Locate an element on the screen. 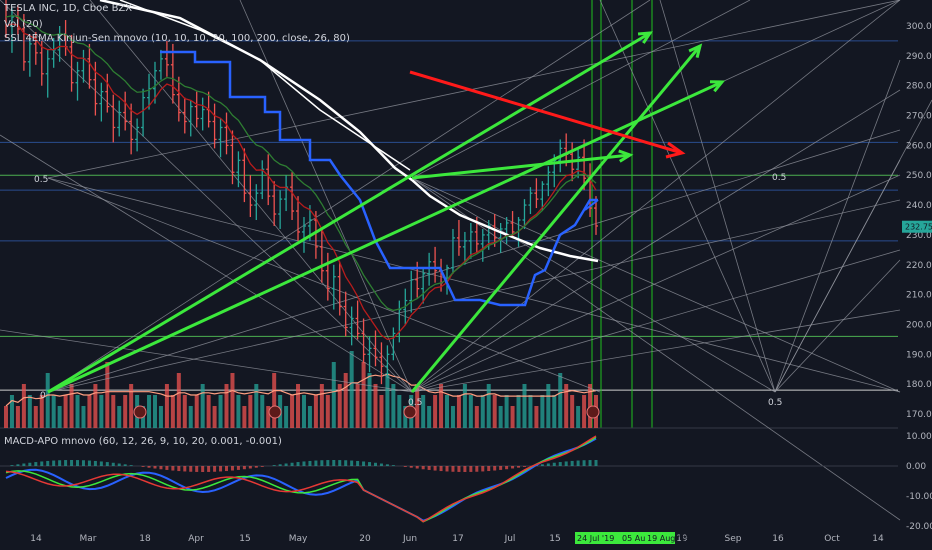  macd-tick-1: 0.00 is located at coordinates (916, 467).